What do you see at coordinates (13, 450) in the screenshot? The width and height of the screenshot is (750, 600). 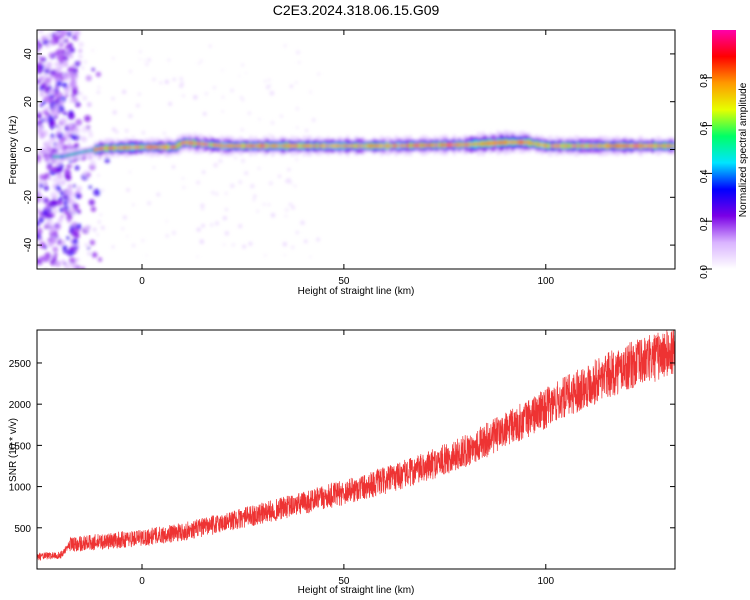 I see `snr-y-axis-label: SNR (10 * v/v)` at bounding box center [13, 450].